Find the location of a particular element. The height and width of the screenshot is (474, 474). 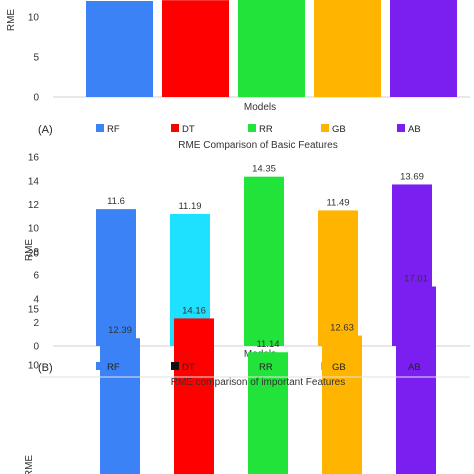

y-tick-label: 6 is located at coordinates (36, 276).